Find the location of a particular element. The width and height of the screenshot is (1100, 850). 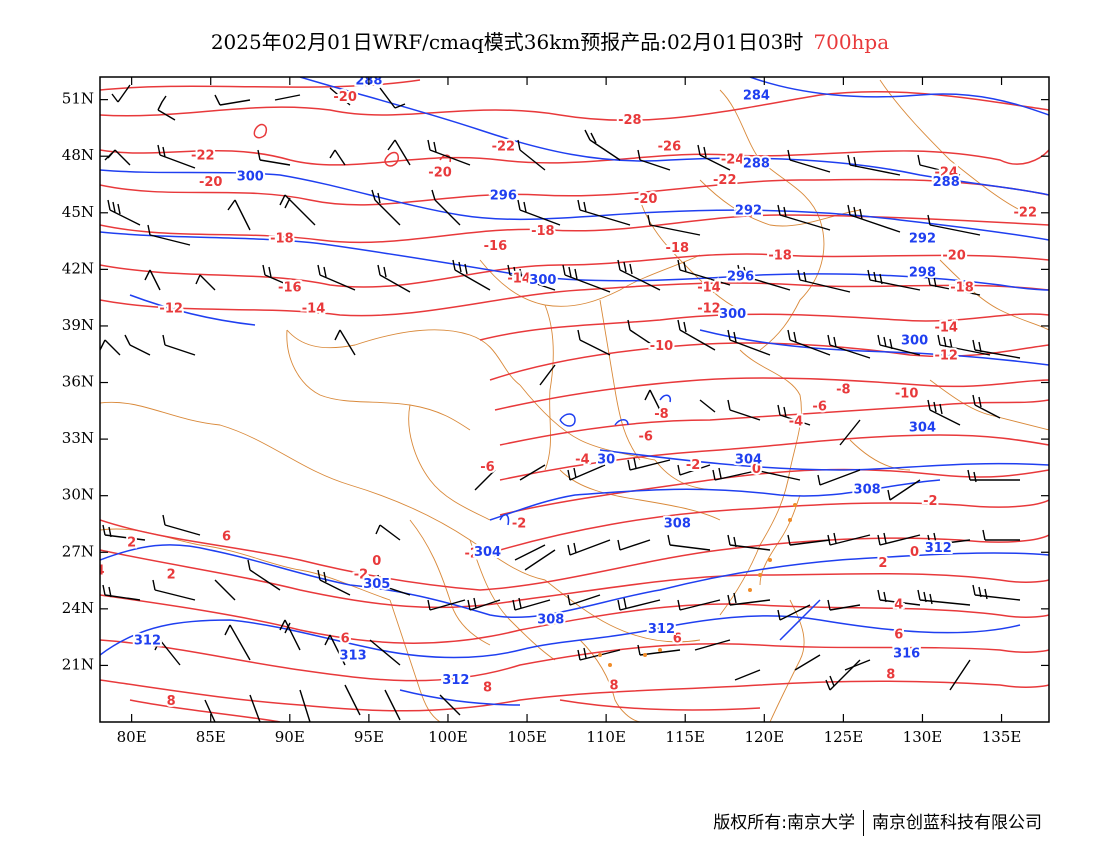

isotherm-label: -6 is located at coordinates (645, 437).